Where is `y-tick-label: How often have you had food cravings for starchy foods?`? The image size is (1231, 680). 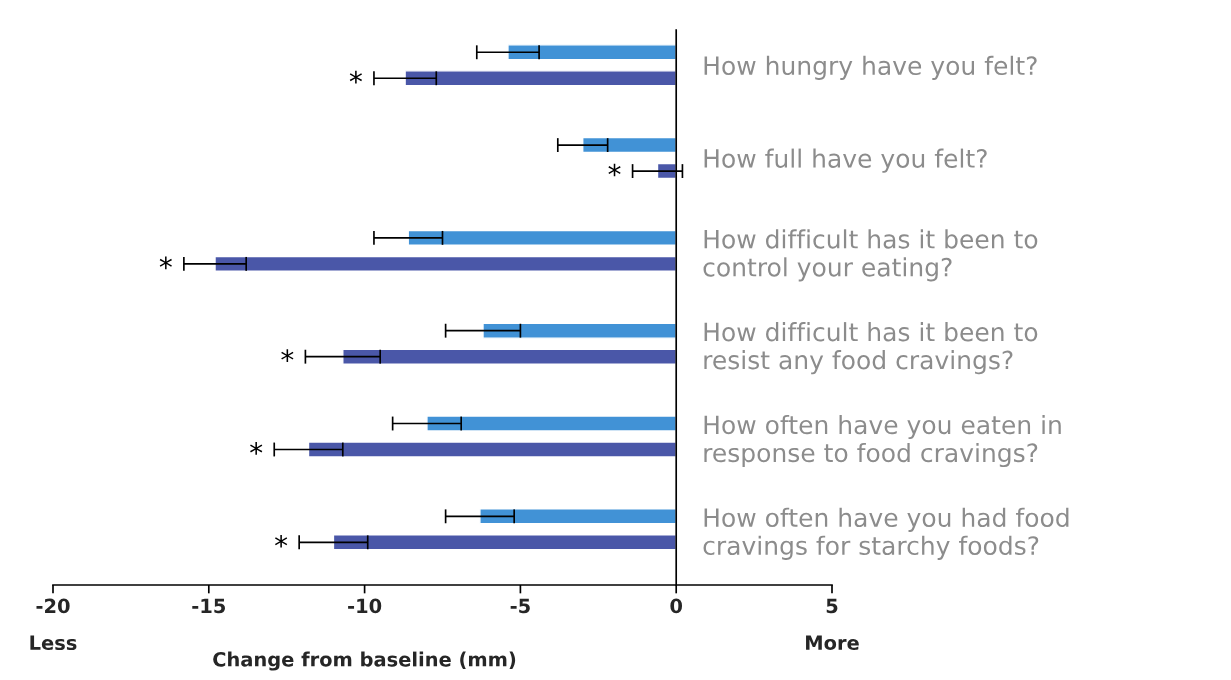 y-tick-label: How often have you had food cravings for starchy foods? is located at coordinates (886, 533).